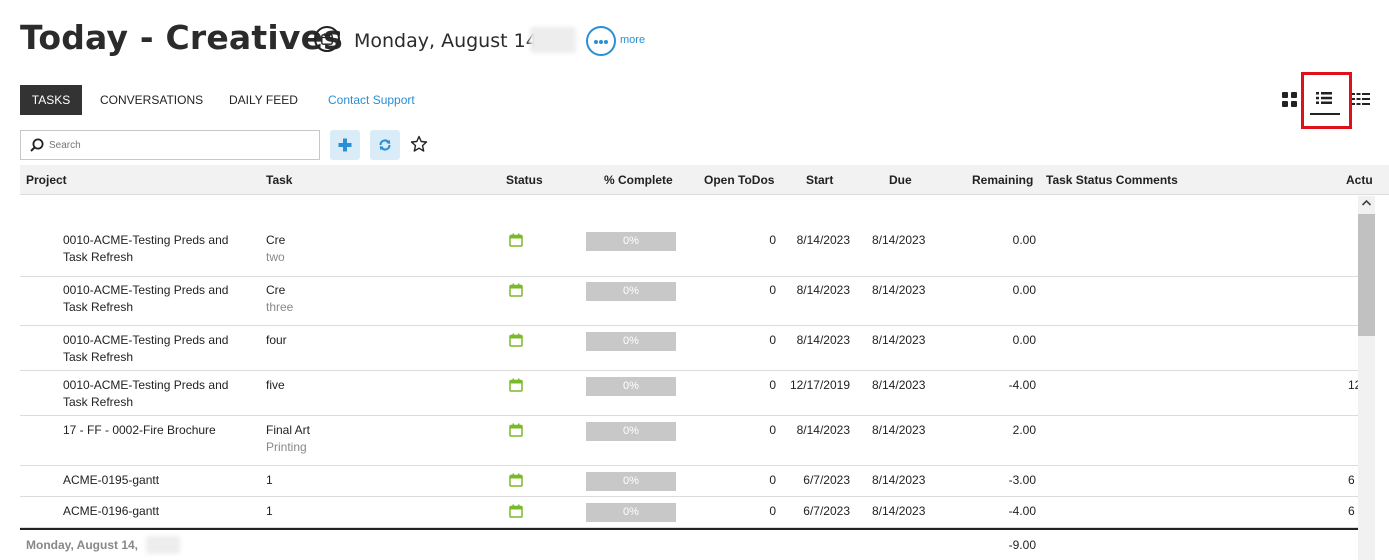 The width and height of the screenshot is (1389, 560). I want to click on project-cell: 17 - FF - 0002-Fire Brochure, so click(158, 430).